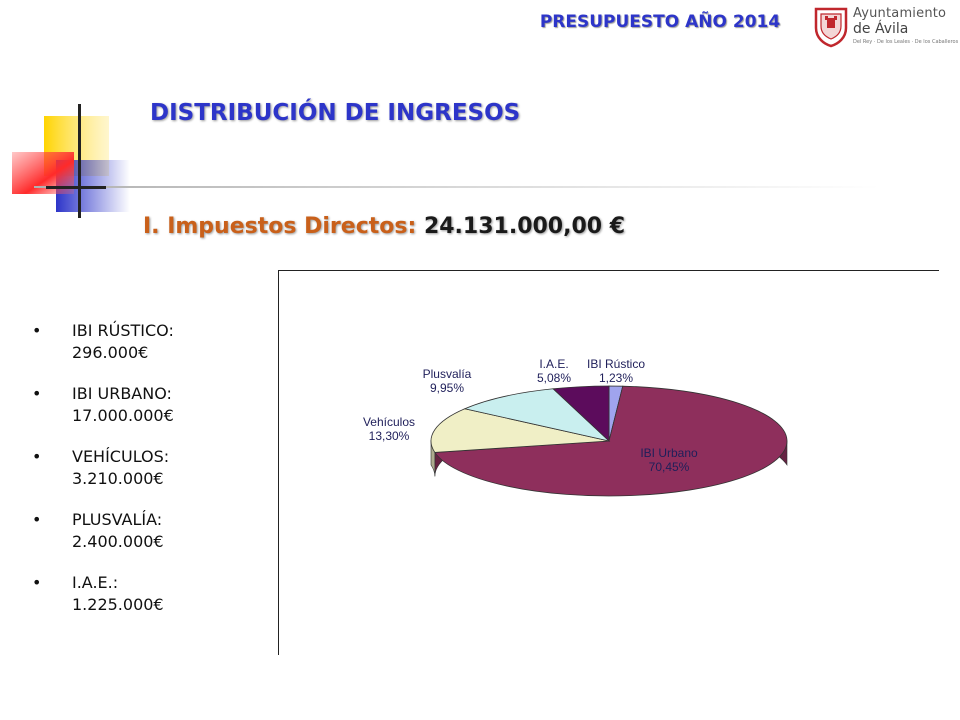 This screenshot has width=960, height=720. Describe the element at coordinates (447, 374) in the screenshot. I see `pie-slice-label: Plusvalía` at that location.